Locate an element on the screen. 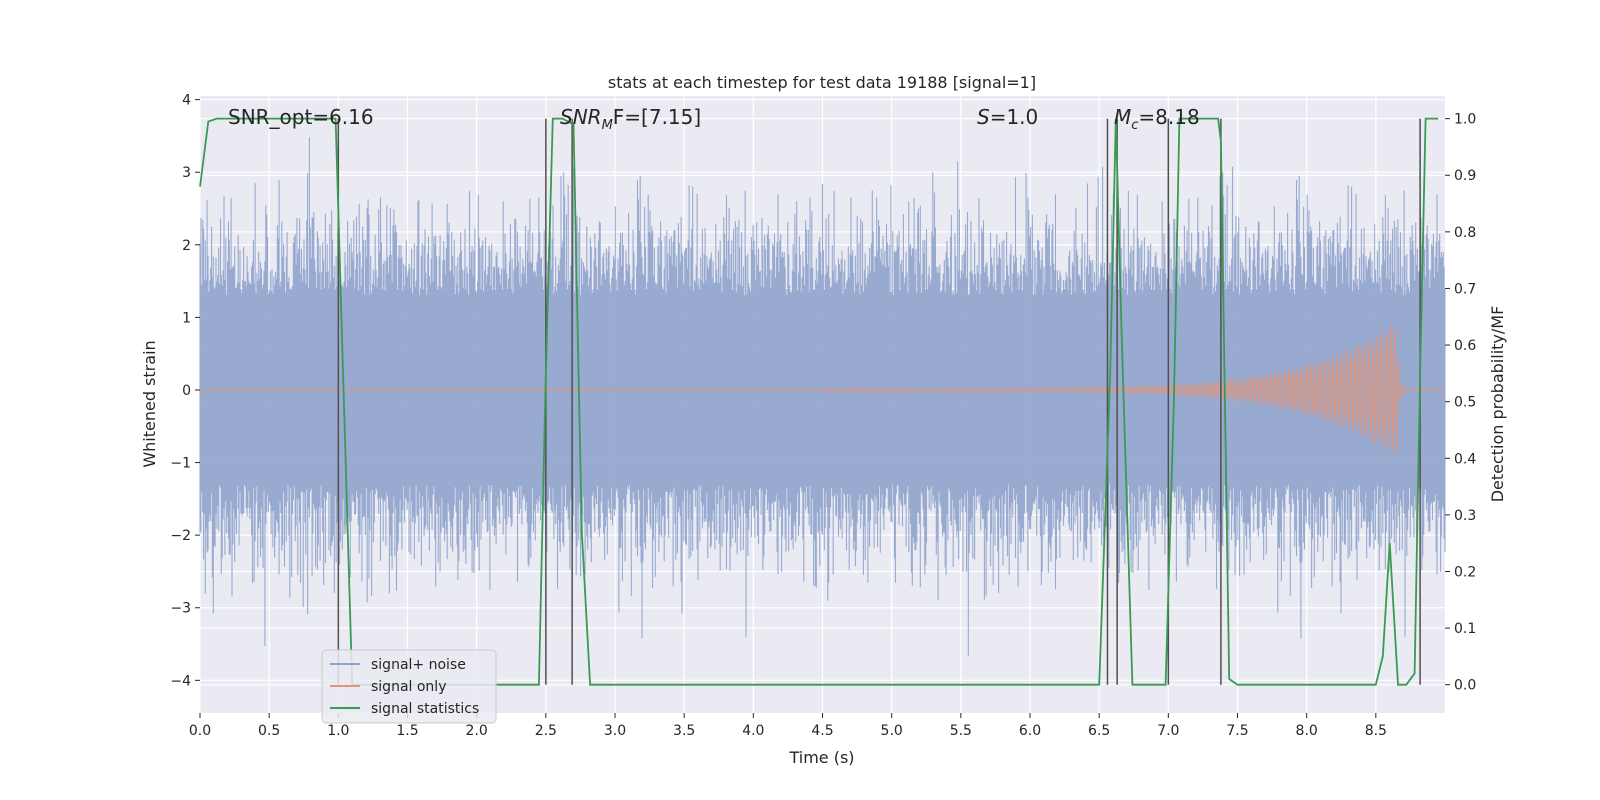 The height and width of the screenshot is (800, 1600). x-tick-label: 8.5 is located at coordinates (1376, 731).